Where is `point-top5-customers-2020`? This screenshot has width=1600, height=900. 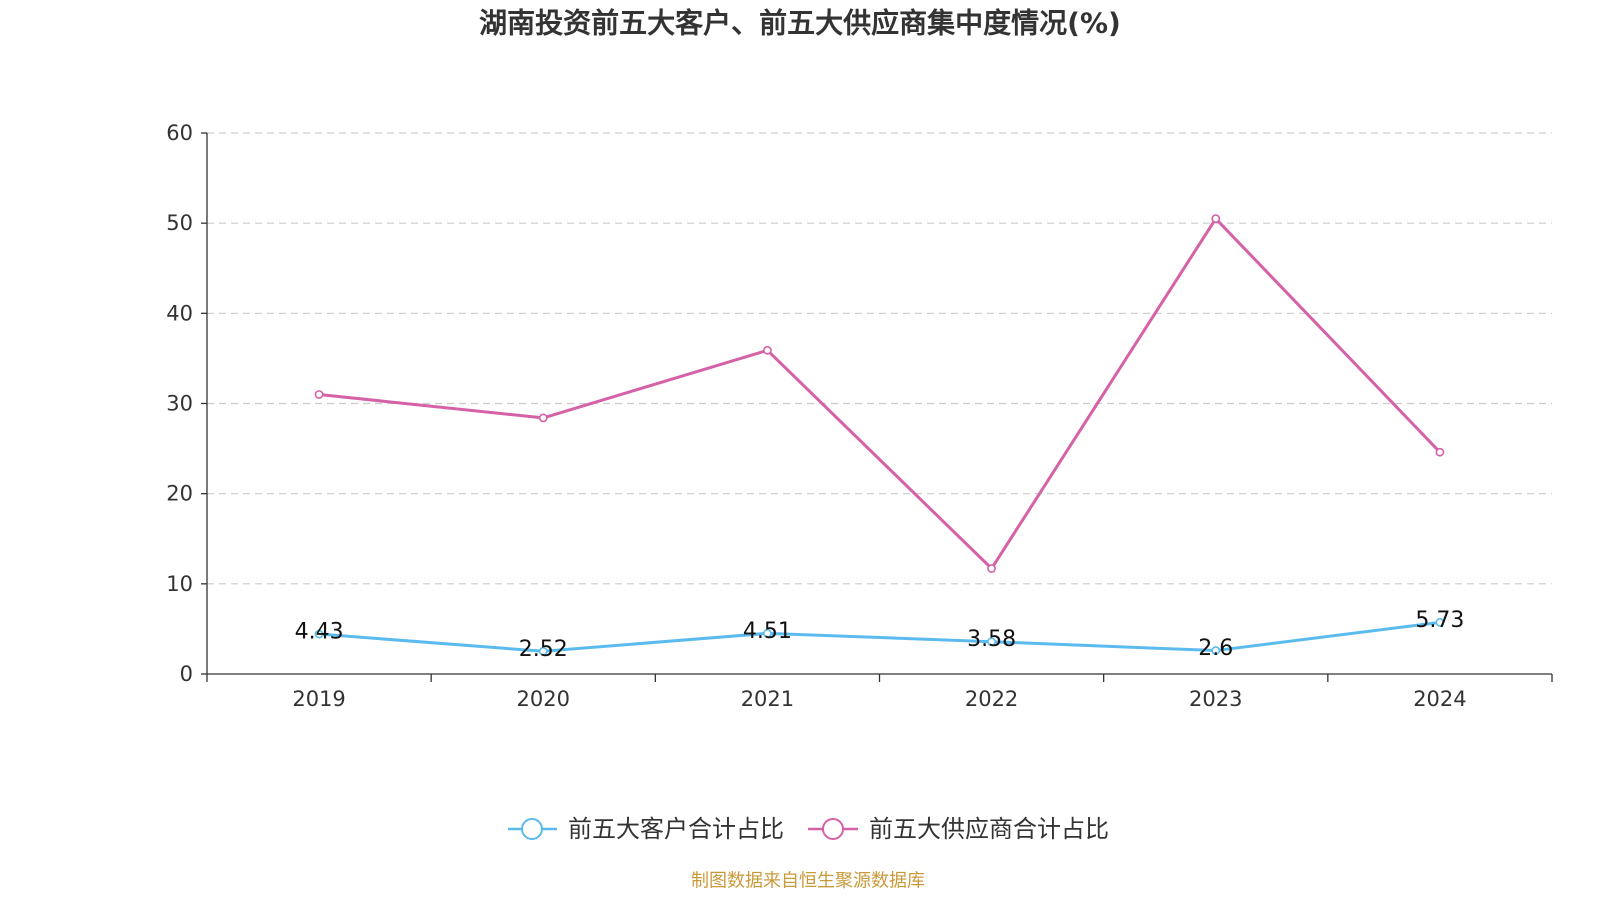
point-top5-customers-2020 is located at coordinates (543, 651).